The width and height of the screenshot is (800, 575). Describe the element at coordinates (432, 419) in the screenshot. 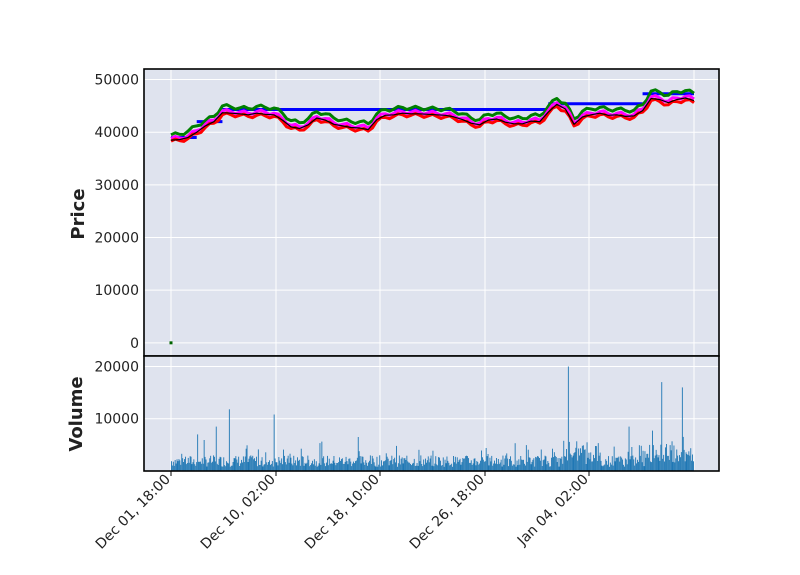

I see `volume-bars` at that location.